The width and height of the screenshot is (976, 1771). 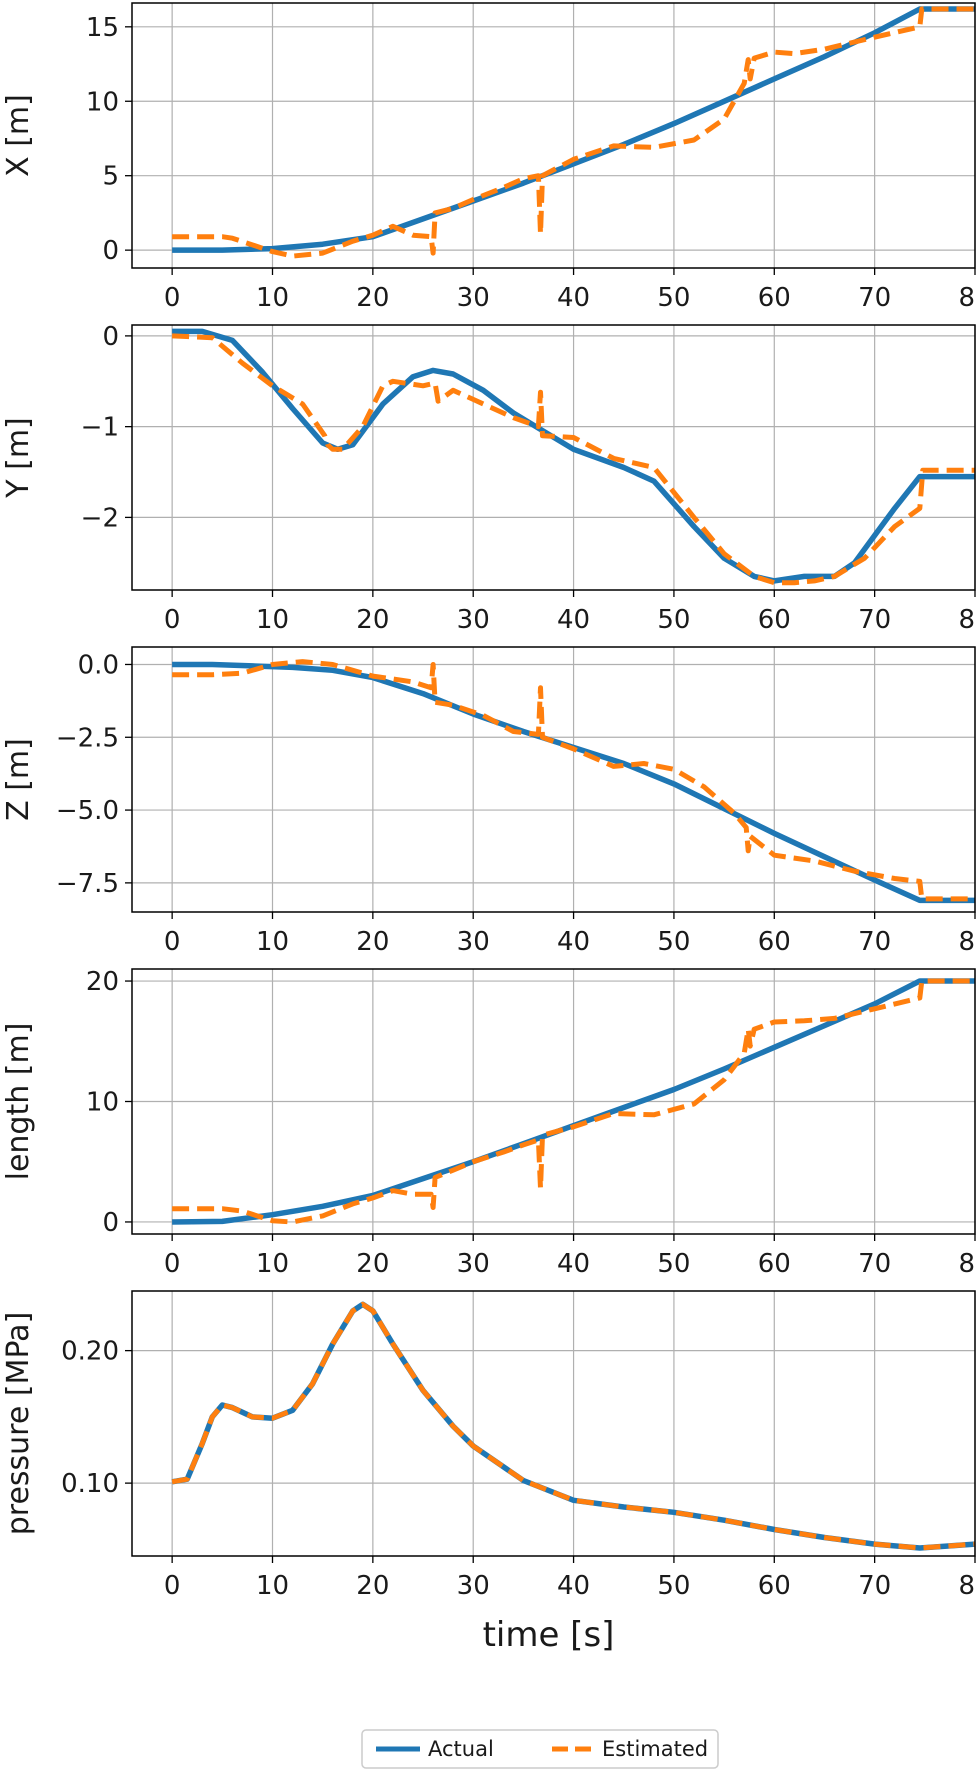 What do you see at coordinates (102, 982) in the screenshot?
I see `y-tick-label: 20` at bounding box center [102, 982].